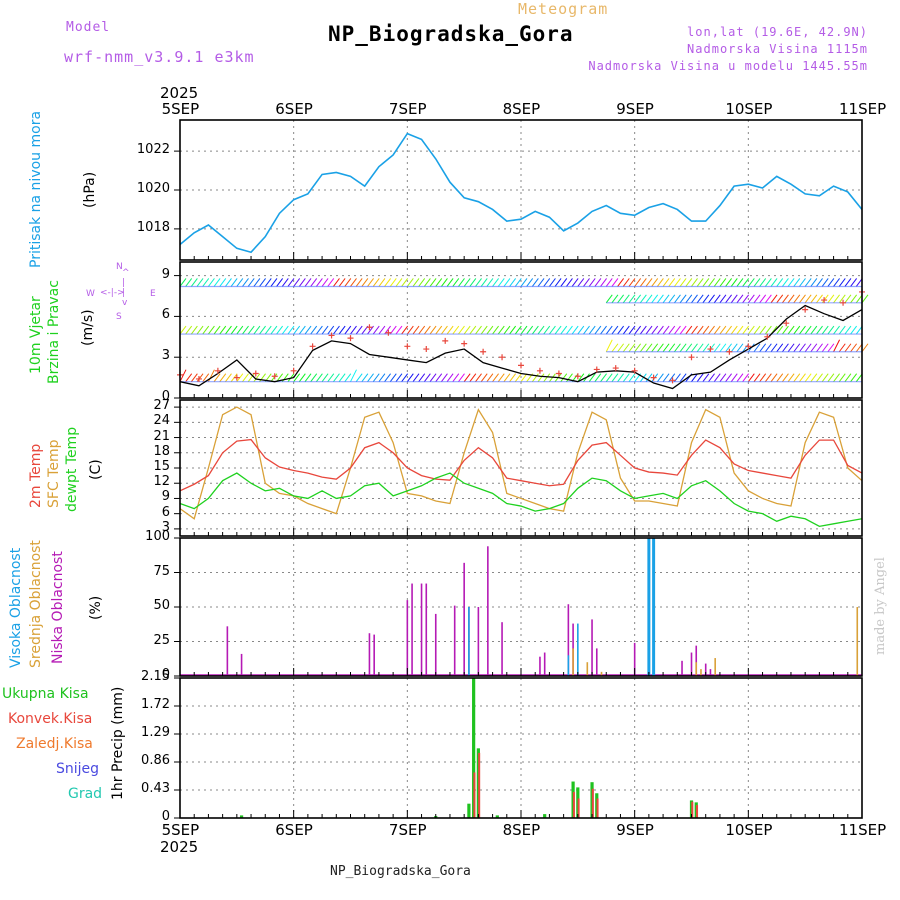 This screenshot has width=900, height=900. Describe the element at coordinates (88, 327) in the screenshot. I see `wind-unit: (m/s)` at that location.